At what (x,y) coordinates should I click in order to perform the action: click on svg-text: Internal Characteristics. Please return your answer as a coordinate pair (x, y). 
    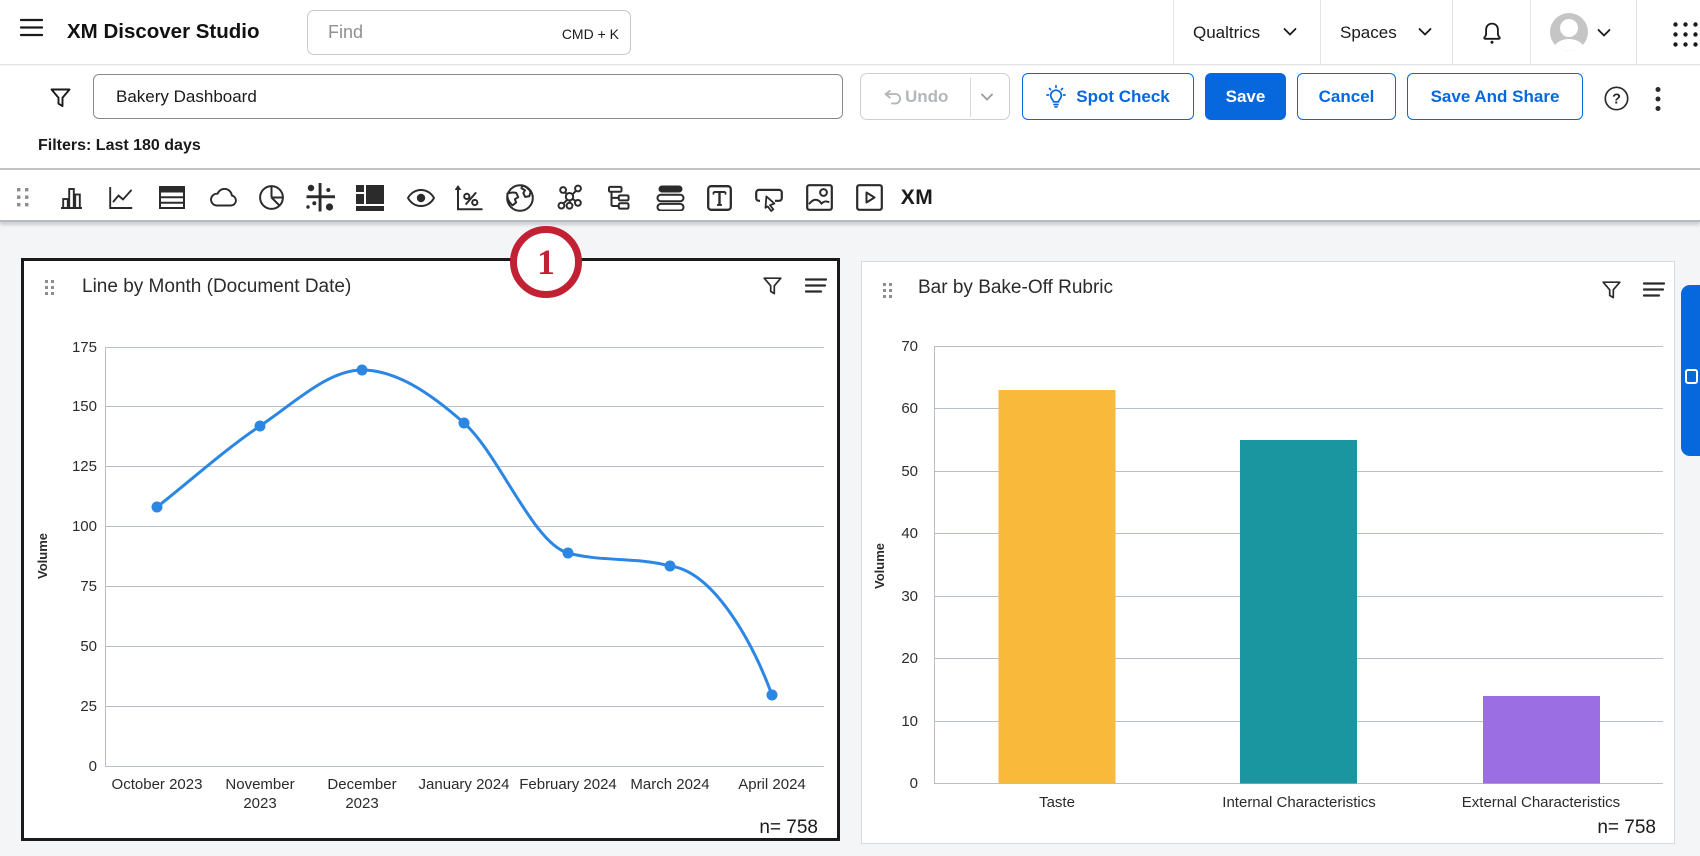
    Looking at the image, I should click on (1298, 802).